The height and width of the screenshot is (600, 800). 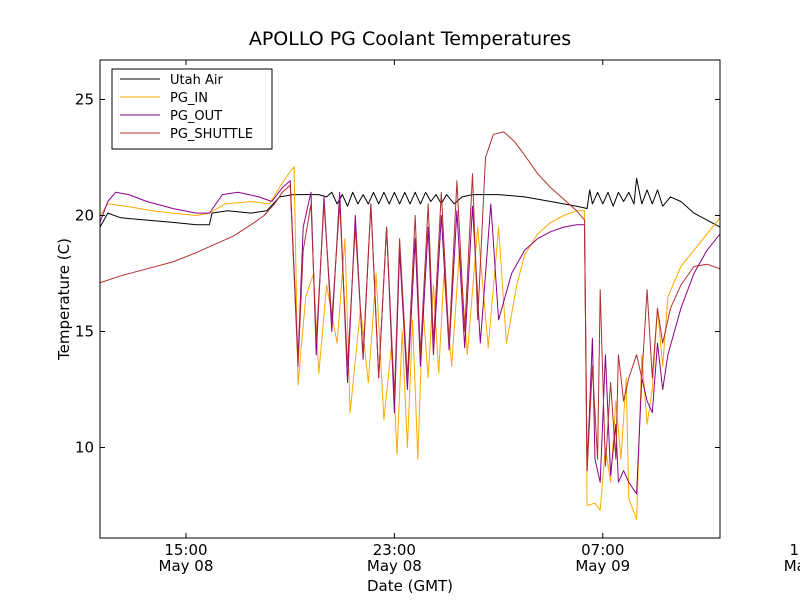 What do you see at coordinates (84, 448) in the screenshot?
I see `y-tick-label: 10` at bounding box center [84, 448].